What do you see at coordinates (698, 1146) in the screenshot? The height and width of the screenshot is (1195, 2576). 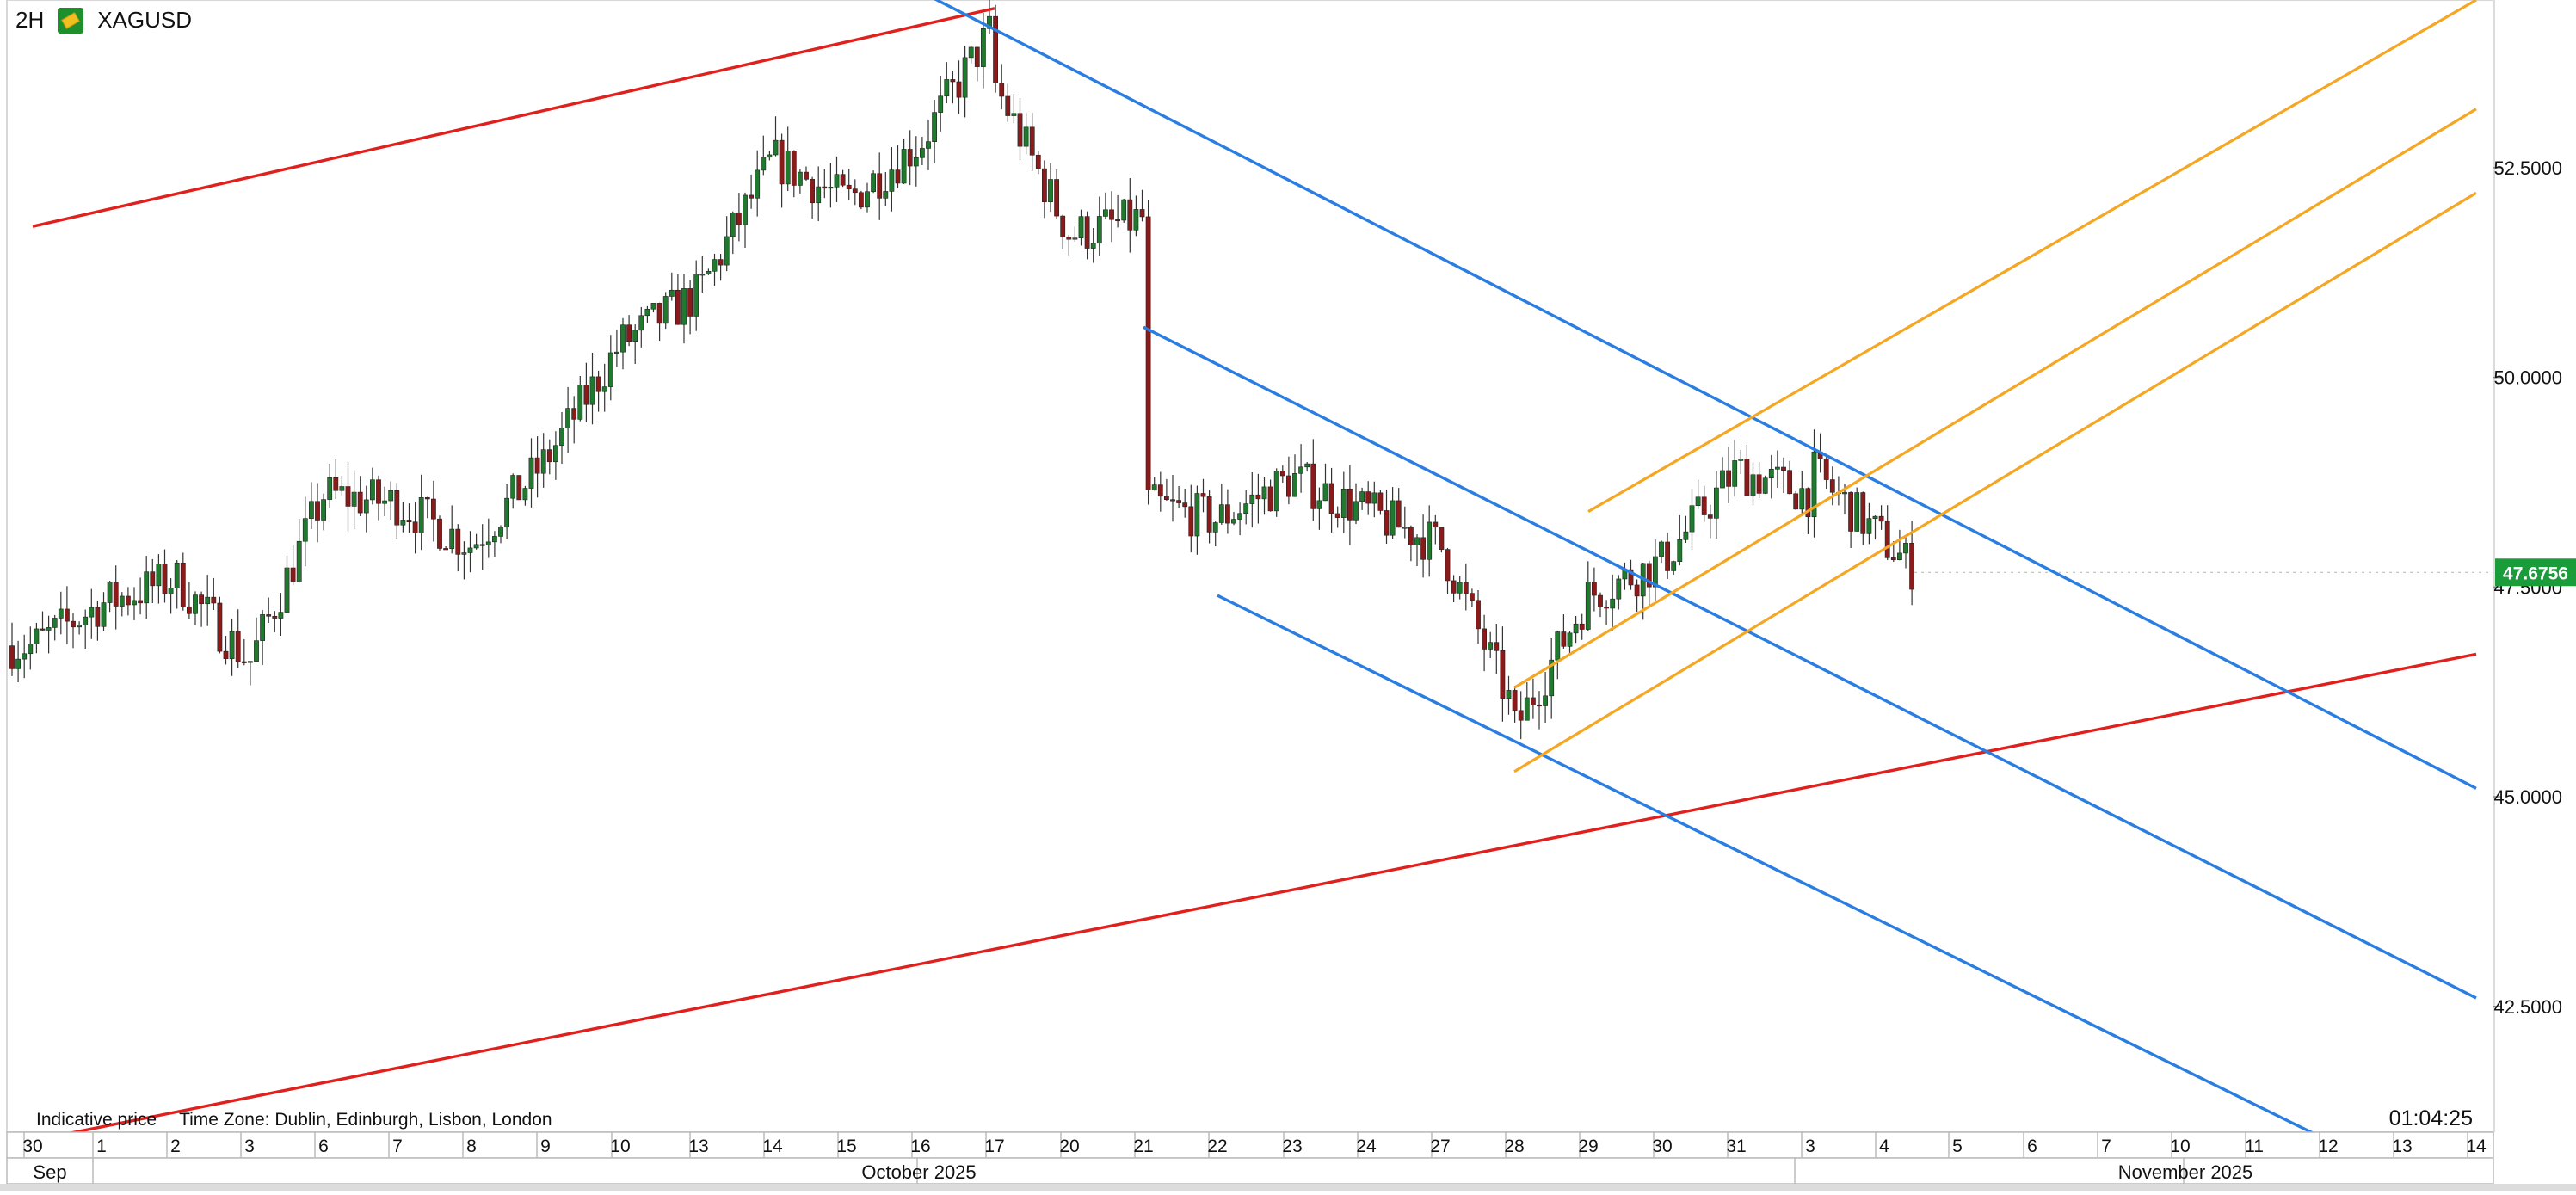 I see `x-tick-label: 13` at bounding box center [698, 1146].